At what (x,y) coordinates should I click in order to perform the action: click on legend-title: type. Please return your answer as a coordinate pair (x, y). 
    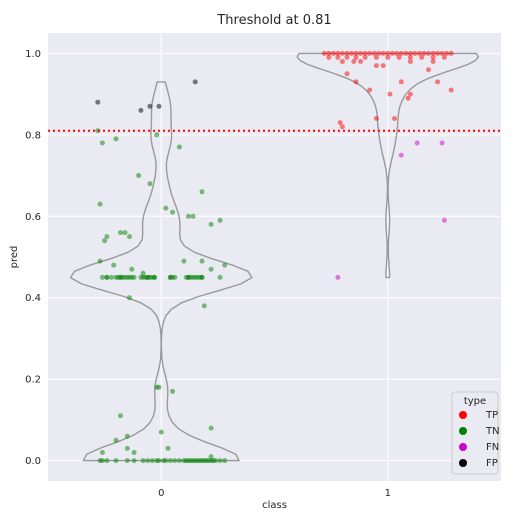
    Looking at the image, I should click on (475, 401).